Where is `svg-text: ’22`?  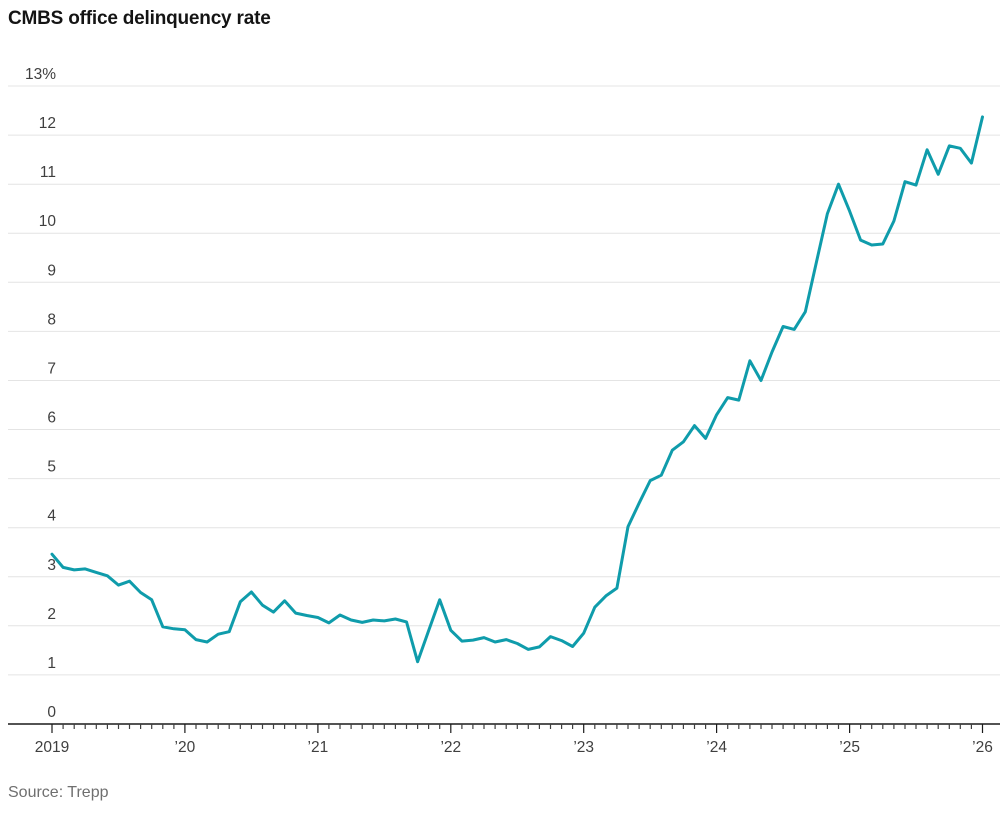
svg-text: ’22 is located at coordinates (450, 747).